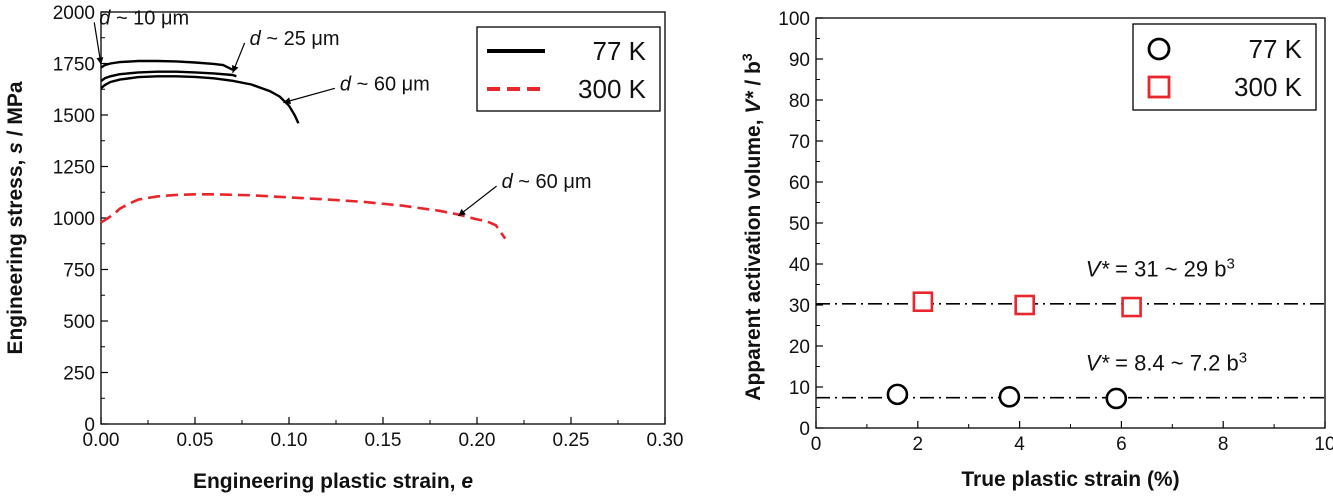 This screenshot has height=500, width=1333. What do you see at coordinates (467, 481) in the screenshot?
I see `x-axis-label-symbol: e` at bounding box center [467, 481].